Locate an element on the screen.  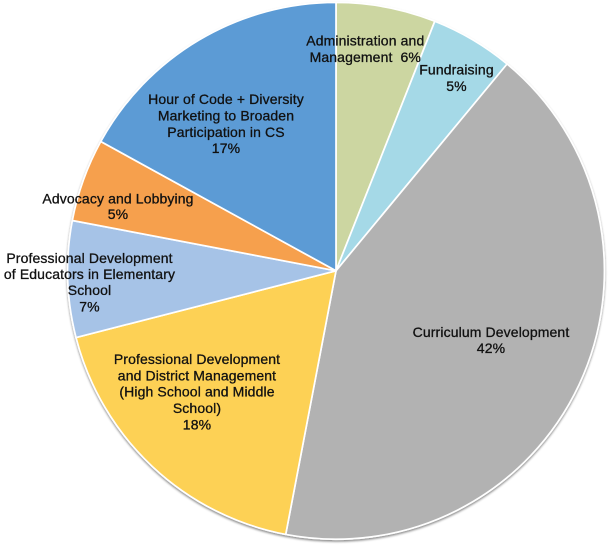
svg-text: 42% is located at coordinates (491, 348).